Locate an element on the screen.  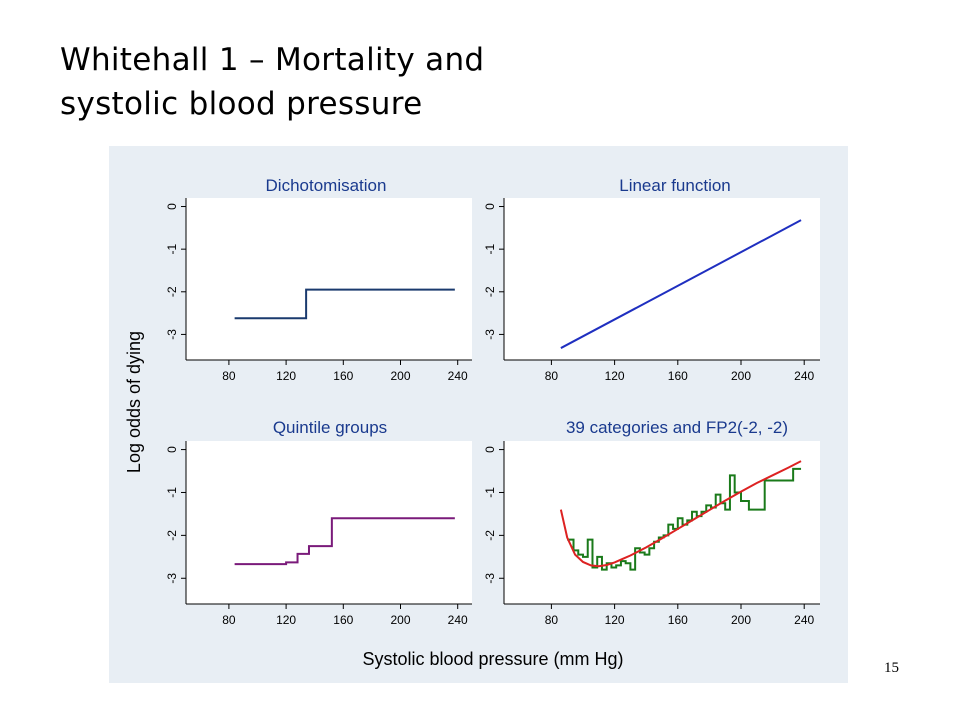
page-number: 15 is located at coordinates (891, 668).